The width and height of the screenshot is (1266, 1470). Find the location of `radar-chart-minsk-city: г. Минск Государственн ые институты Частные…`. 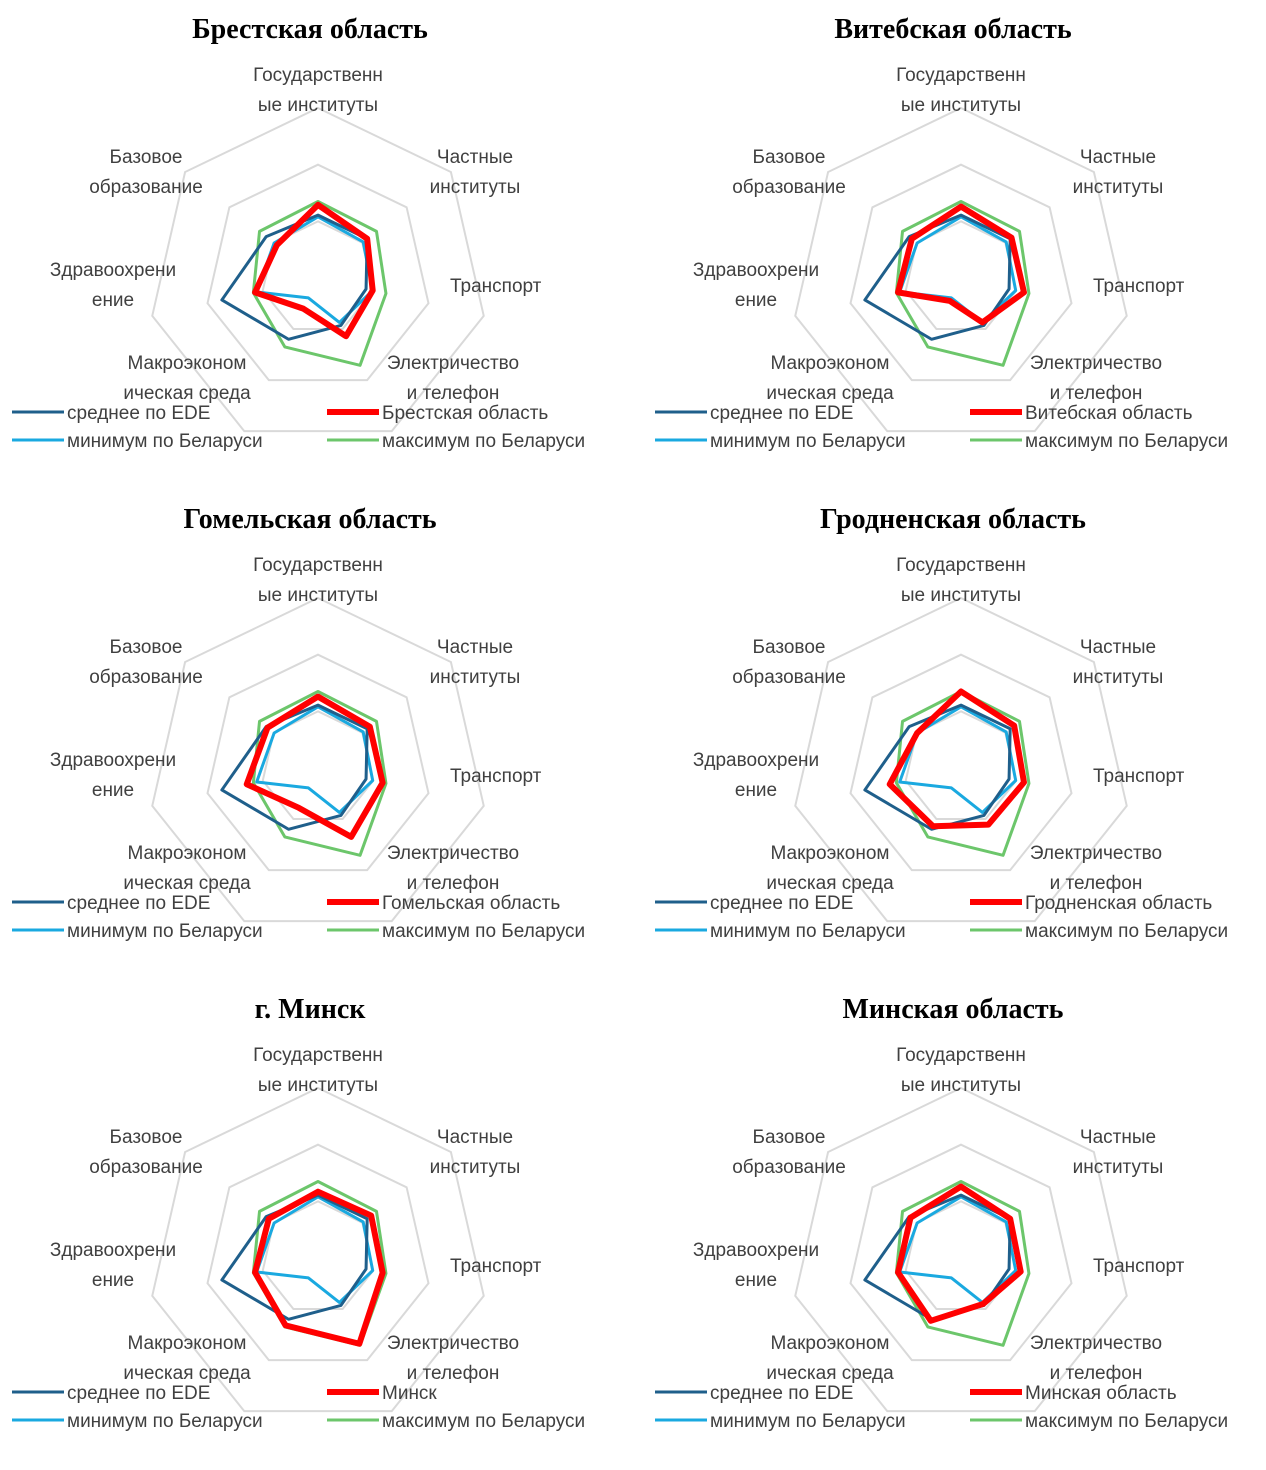

radar-chart-minsk-city: г. Минск Государственн ые институты Частные… is located at coordinates (298, 1213).